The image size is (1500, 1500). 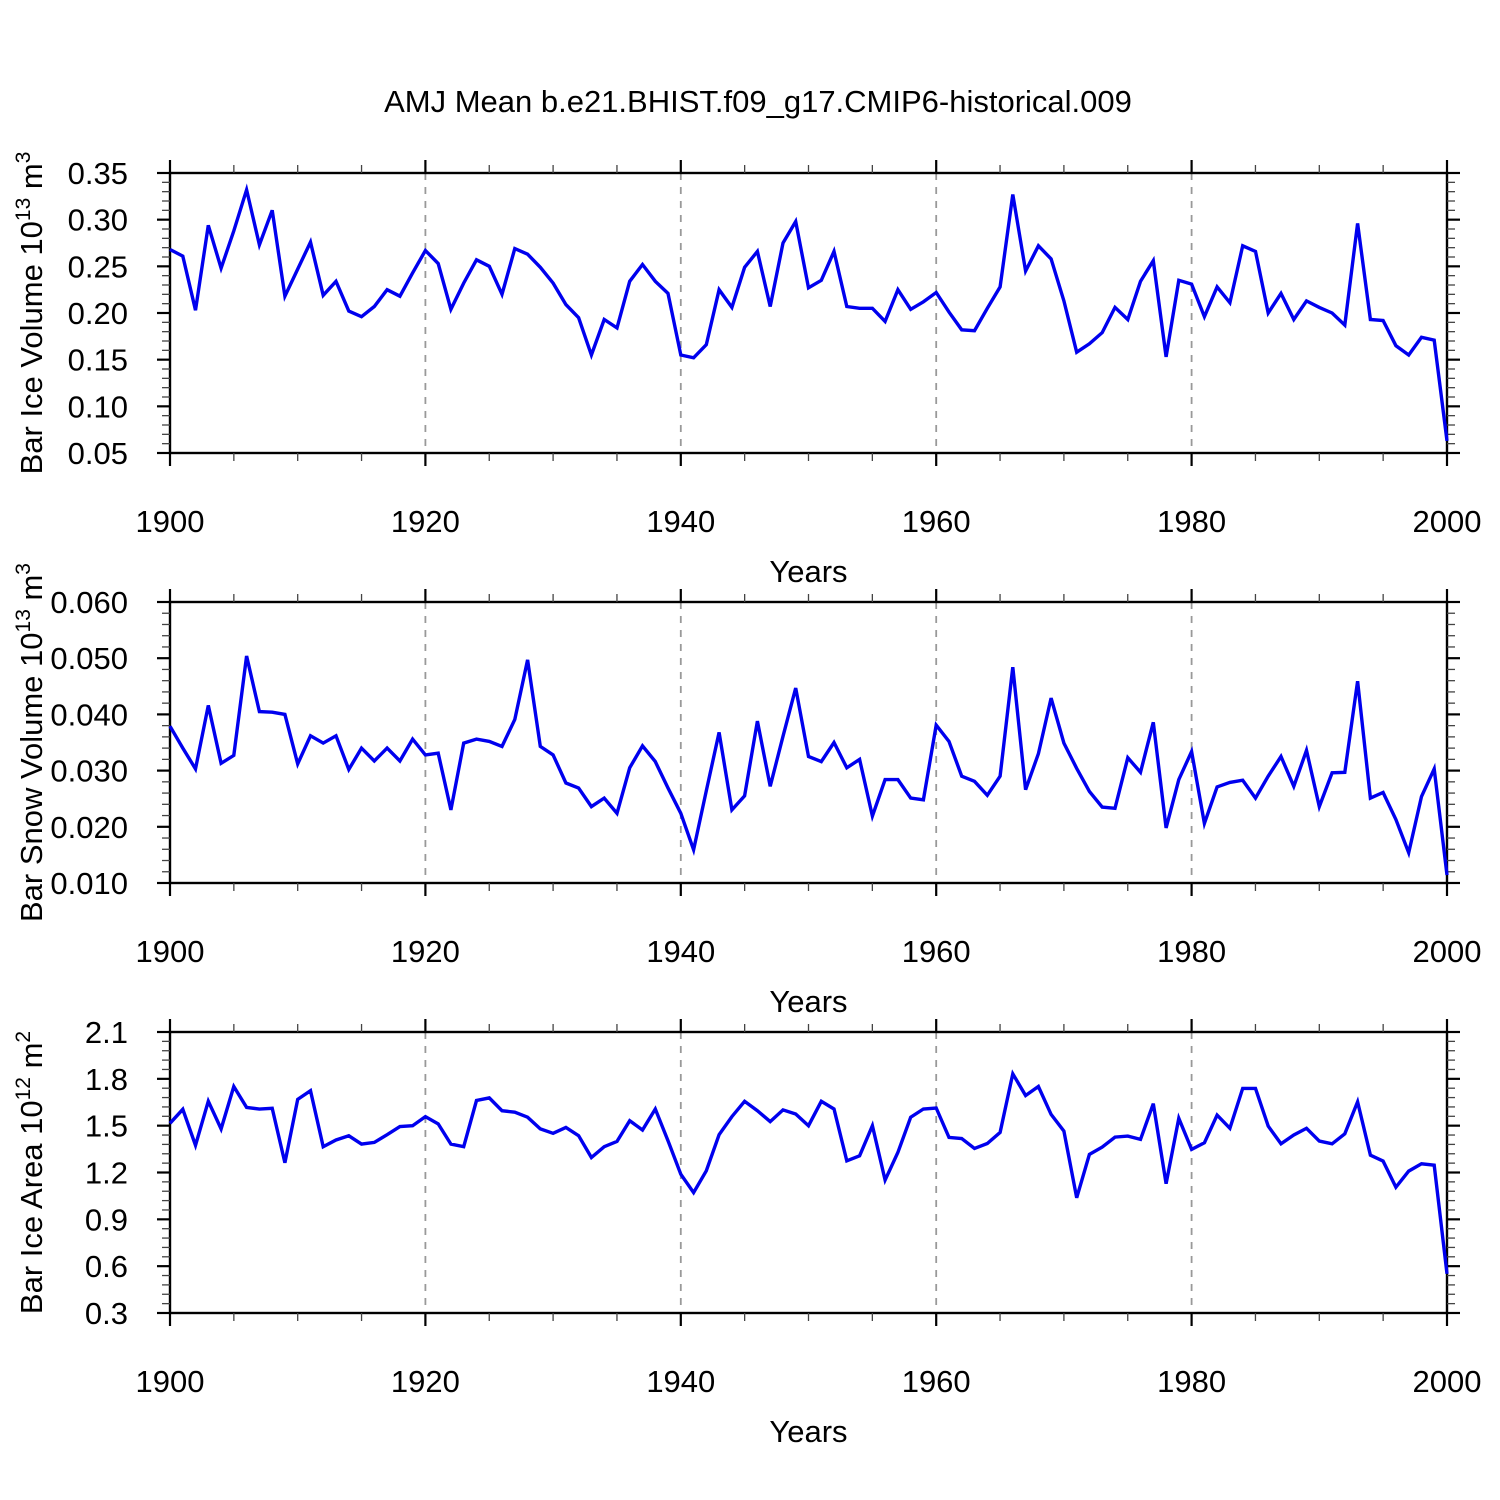 What do you see at coordinates (106, 1313) in the screenshot?
I see `y-tick-label: 0.3` at bounding box center [106, 1313].